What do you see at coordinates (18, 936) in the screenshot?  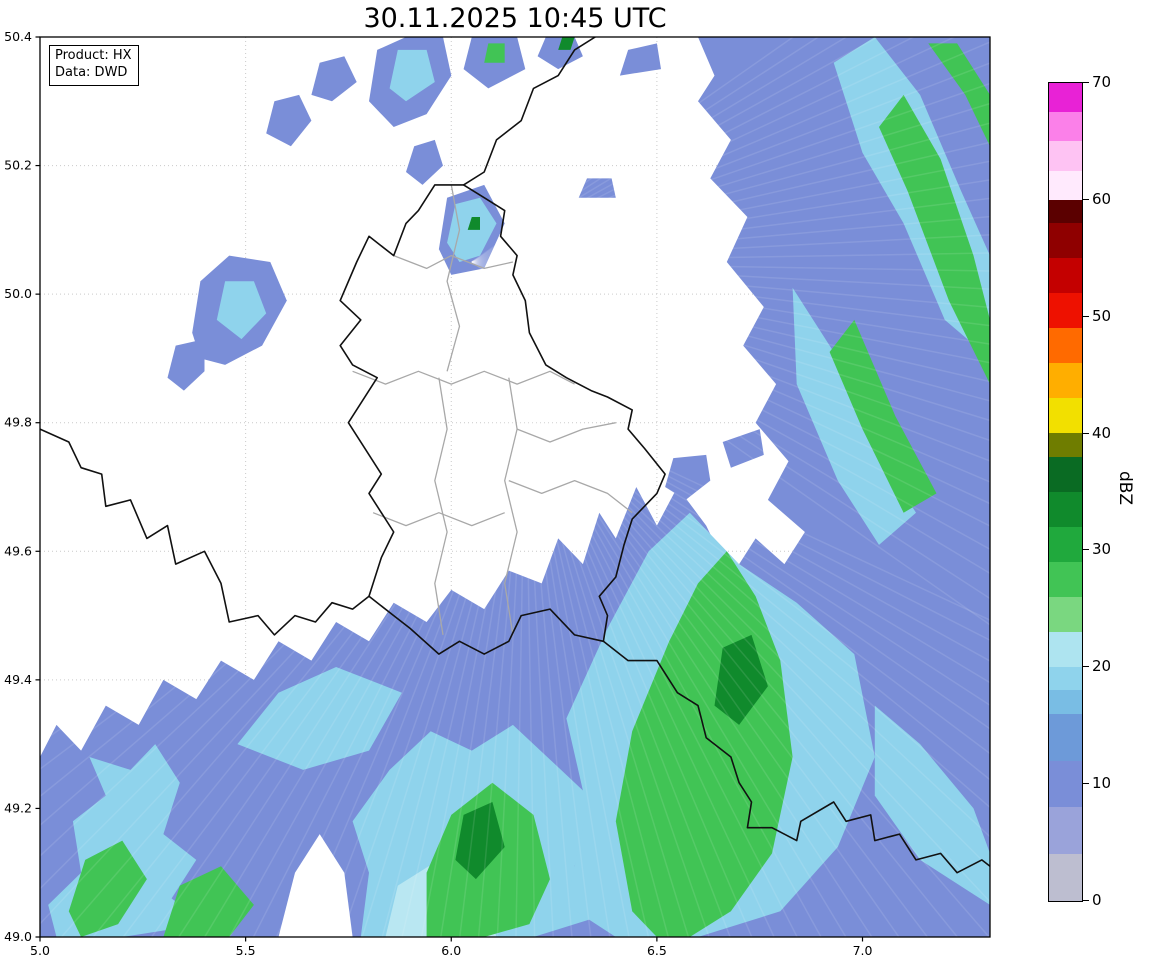 I see `y-tick-label: 49.0` at bounding box center [18, 936].